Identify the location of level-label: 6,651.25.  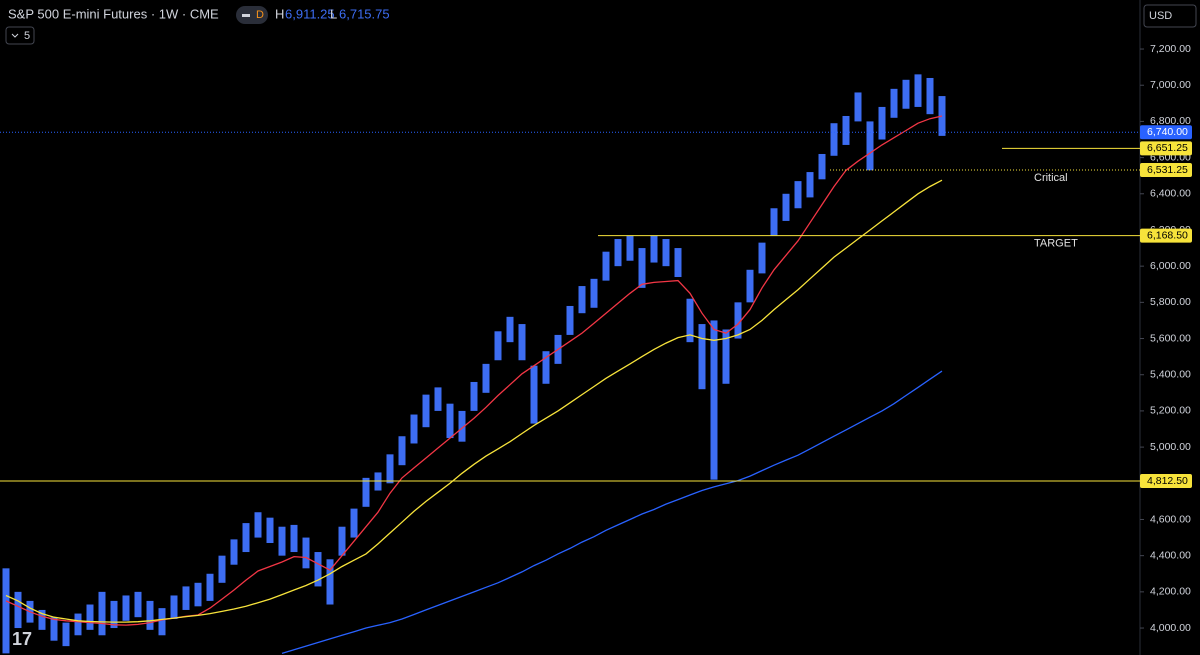
(1167, 148).